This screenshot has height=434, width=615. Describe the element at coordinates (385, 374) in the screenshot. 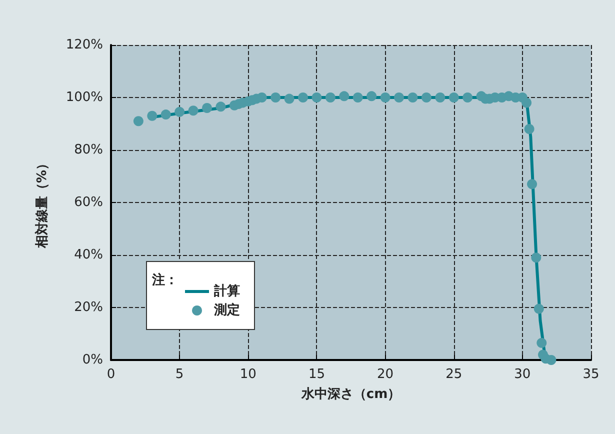

I see `x-tick-label: 20` at that location.